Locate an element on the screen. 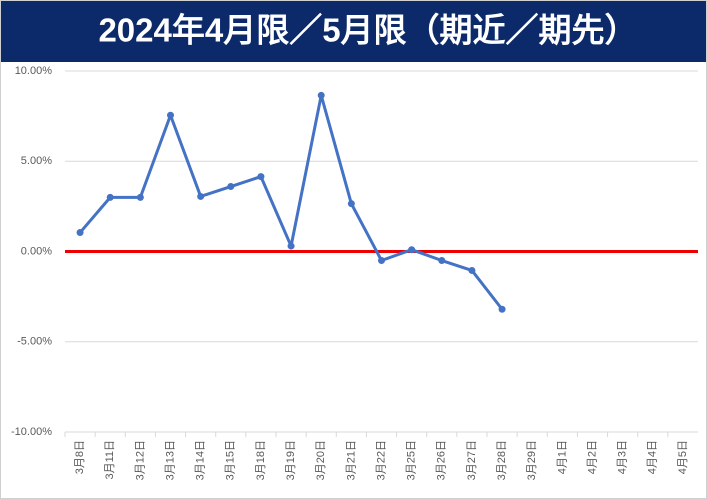 This screenshot has height=499, width=707. x-tick-label: 3月29日 is located at coordinates (532, 460).